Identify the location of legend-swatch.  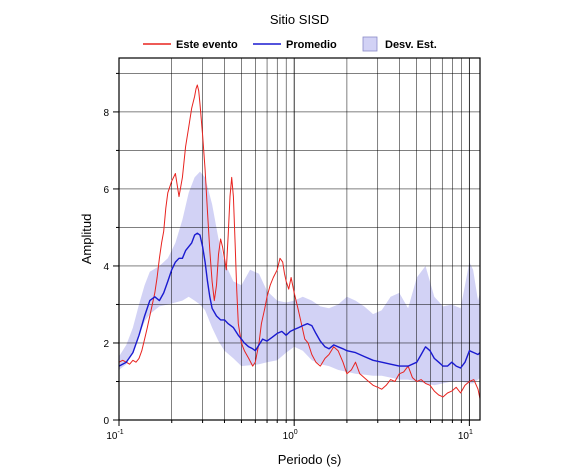
(370, 44).